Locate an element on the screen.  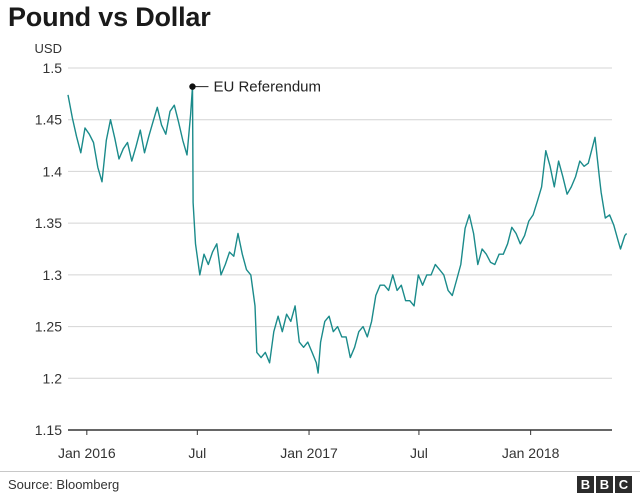
bbc-logo: B B C is located at coordinates (604, 484).